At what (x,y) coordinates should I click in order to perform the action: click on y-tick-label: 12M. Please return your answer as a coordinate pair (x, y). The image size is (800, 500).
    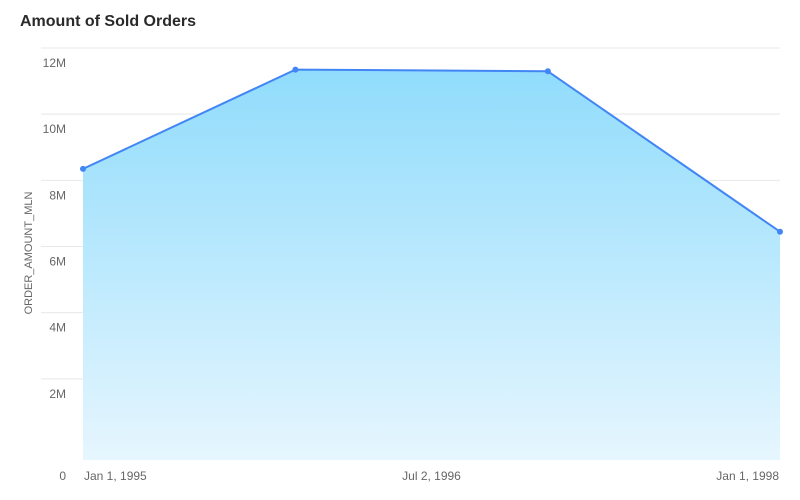
    Looking at the image, I should click on (54, 63).